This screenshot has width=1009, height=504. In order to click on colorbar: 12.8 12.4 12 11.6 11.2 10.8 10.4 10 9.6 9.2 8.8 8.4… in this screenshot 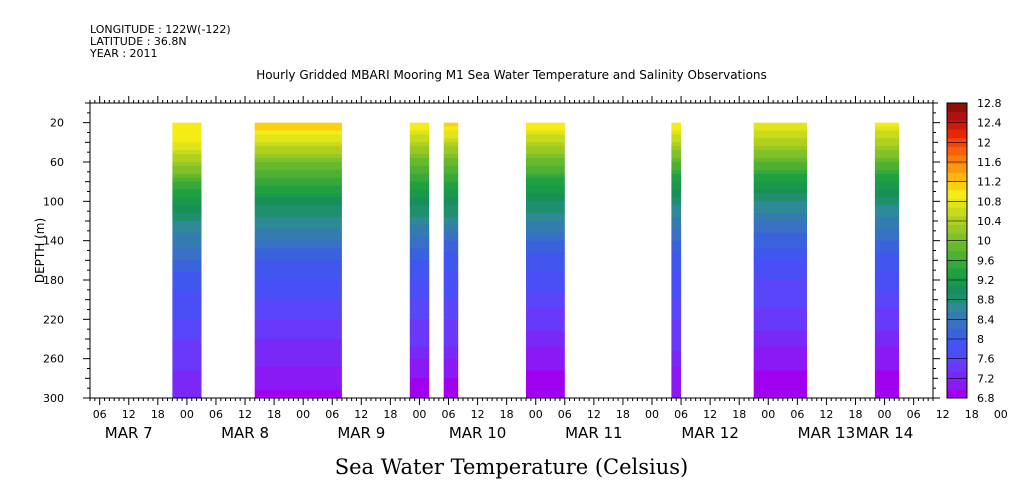, I will do `click(974, 251)`.